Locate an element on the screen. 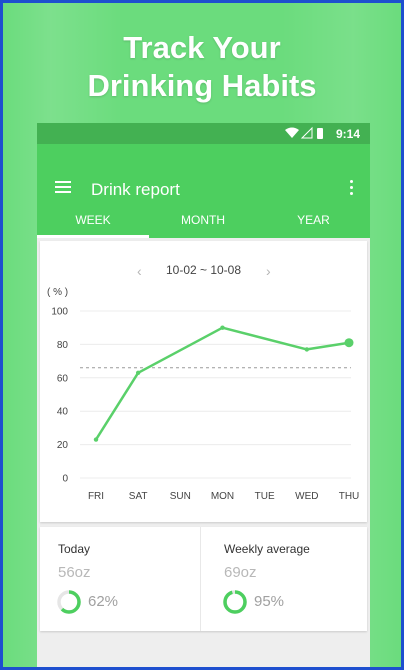  app-bar: Drink report WEEK MONTH YEAR is located at coordinates (203, 191).